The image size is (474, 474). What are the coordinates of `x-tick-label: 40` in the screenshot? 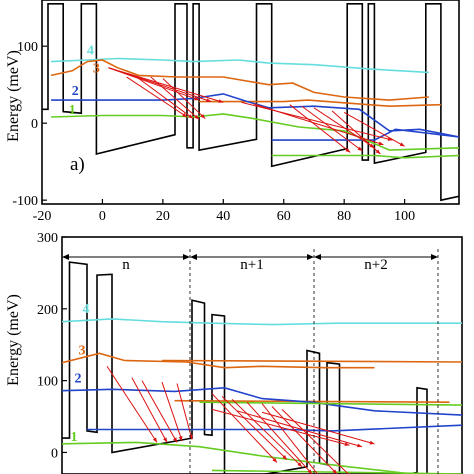 It's located at (223, 216).